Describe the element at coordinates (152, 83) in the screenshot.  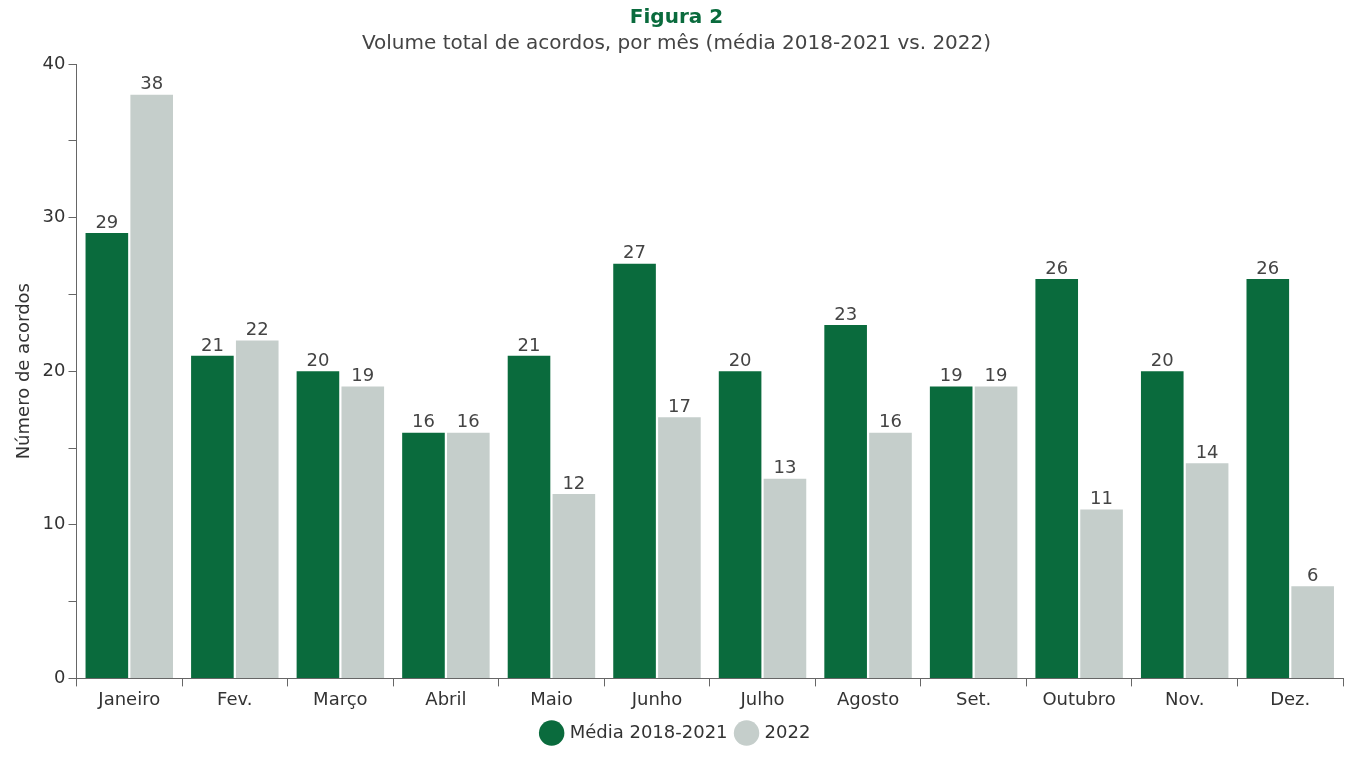
I see `data-label: 38` at that location.